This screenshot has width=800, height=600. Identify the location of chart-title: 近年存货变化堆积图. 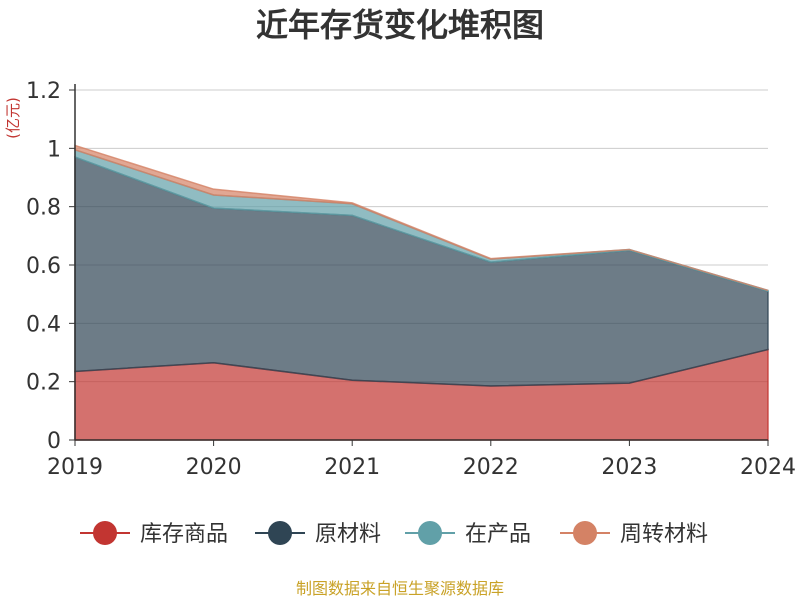
(400, 25).